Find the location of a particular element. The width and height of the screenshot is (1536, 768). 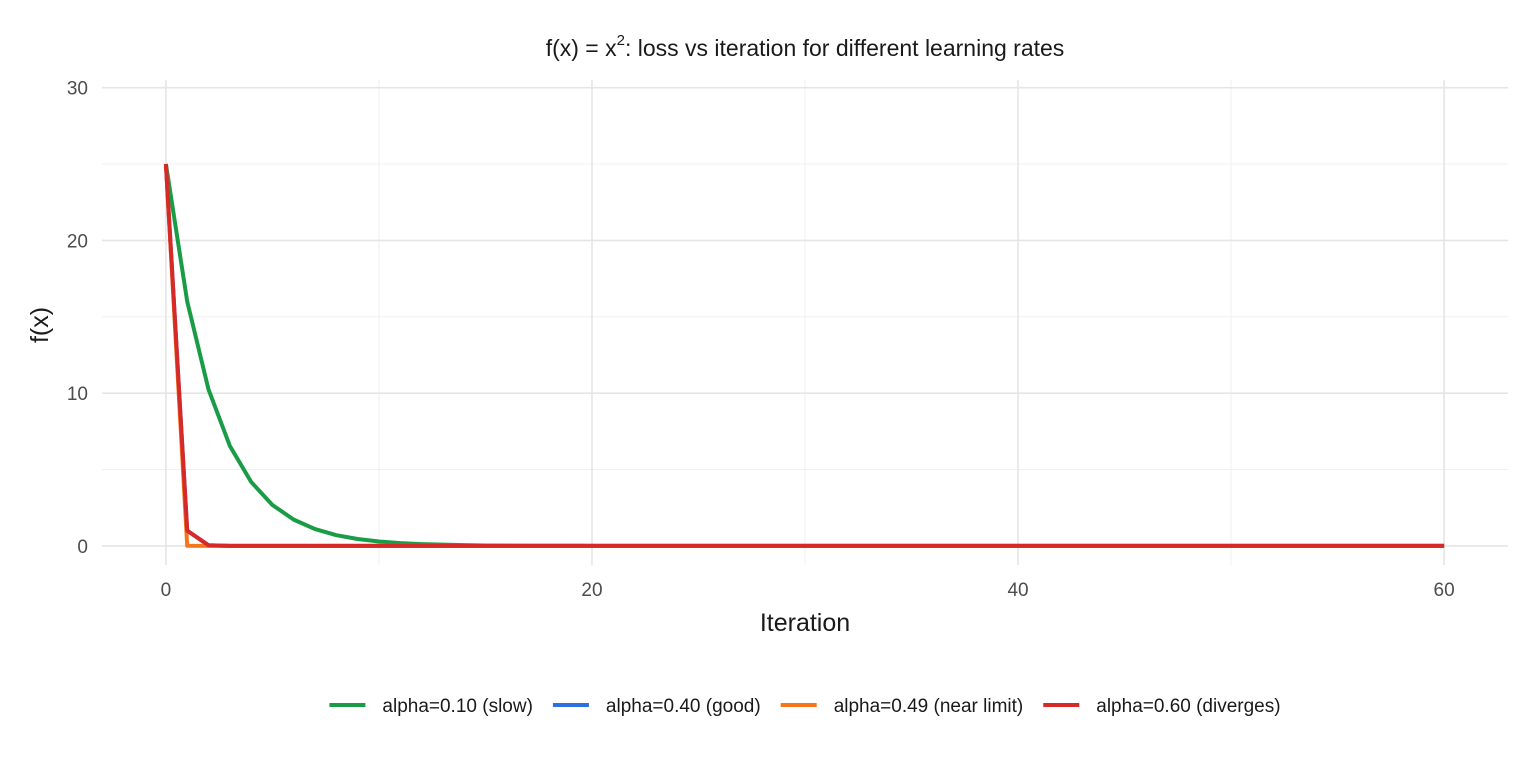

y-axis-ticks: 0 10 20 30 is located at coordinates (77, 318).